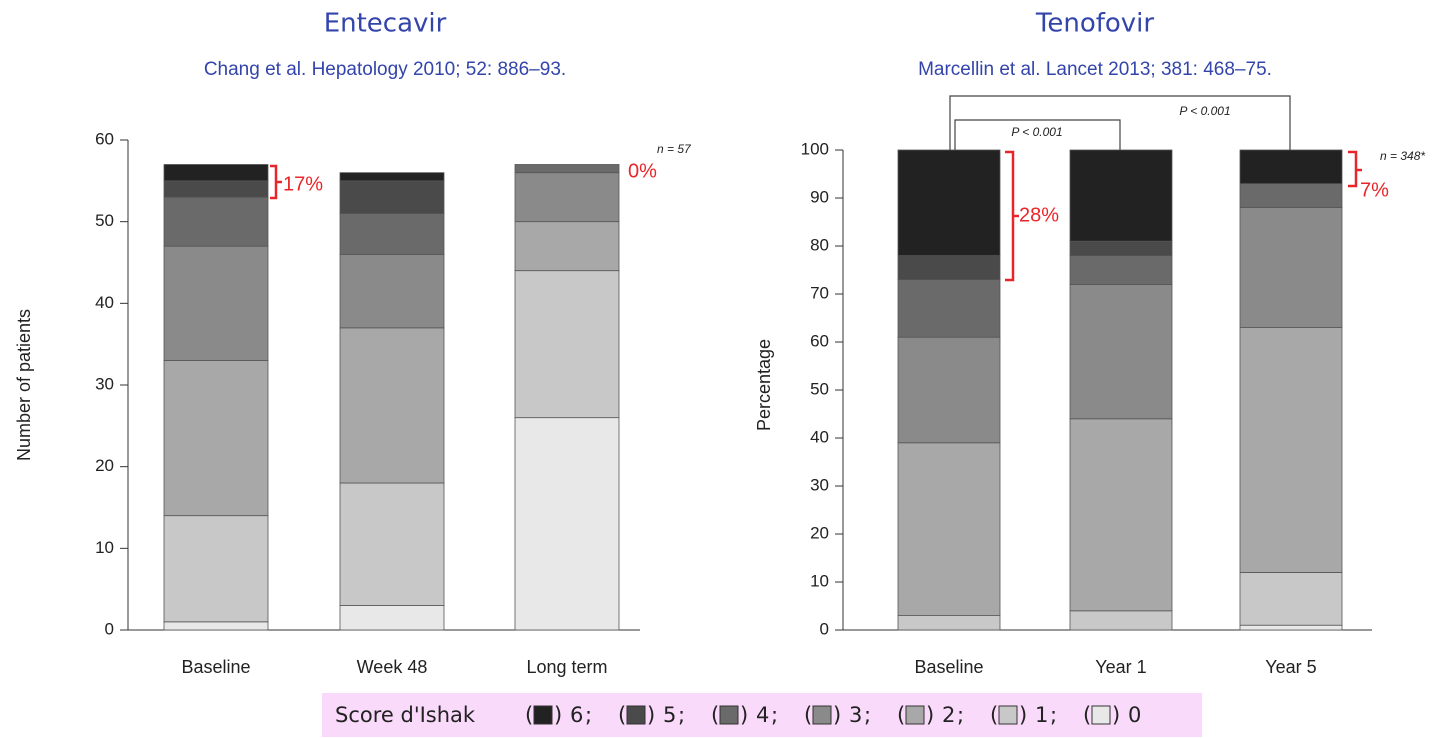 This screenshot has height=738, width=1452. What do you see at coordinates (576, 715) in the screenshot?
I see `legend-label: 6` at bounding box center [576, 715].